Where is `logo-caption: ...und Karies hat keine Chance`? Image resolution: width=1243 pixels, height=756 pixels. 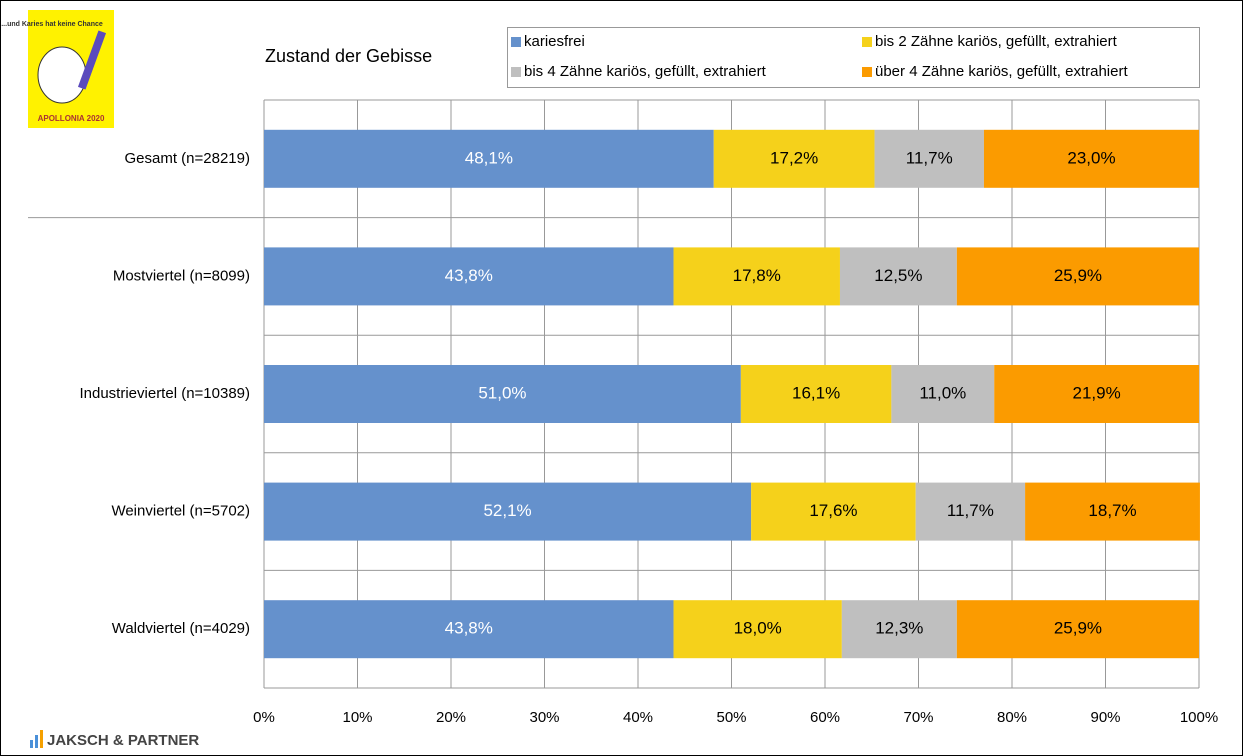 logo-caption: ...und Karies hat keine Chance is located at coordinates (52, 24).